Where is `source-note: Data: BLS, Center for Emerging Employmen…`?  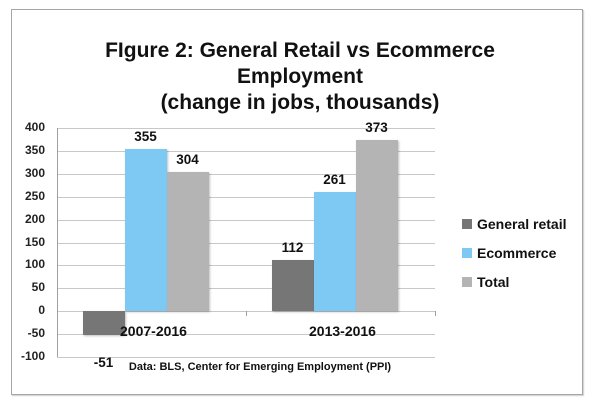 source-note: Data: BLS, Center for Emerging Employmen… is located at coordinates (260, 367).